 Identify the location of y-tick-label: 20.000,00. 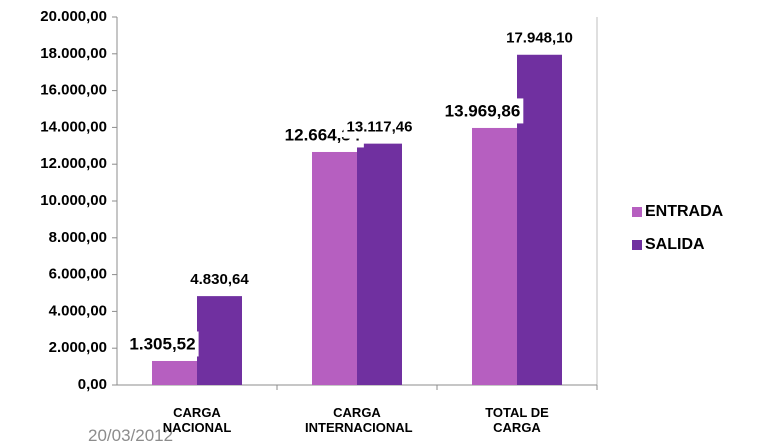
(73, 16).